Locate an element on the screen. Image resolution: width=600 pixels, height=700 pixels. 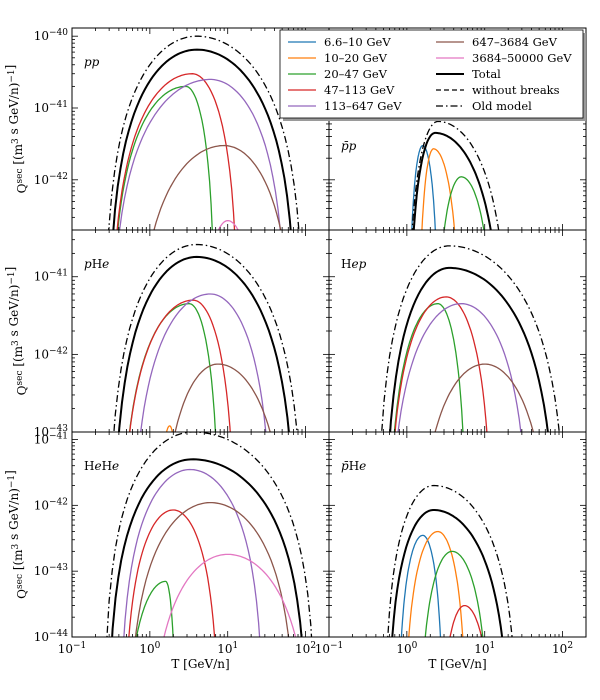
panel-title: Hep is located at coordinates (354, 264).